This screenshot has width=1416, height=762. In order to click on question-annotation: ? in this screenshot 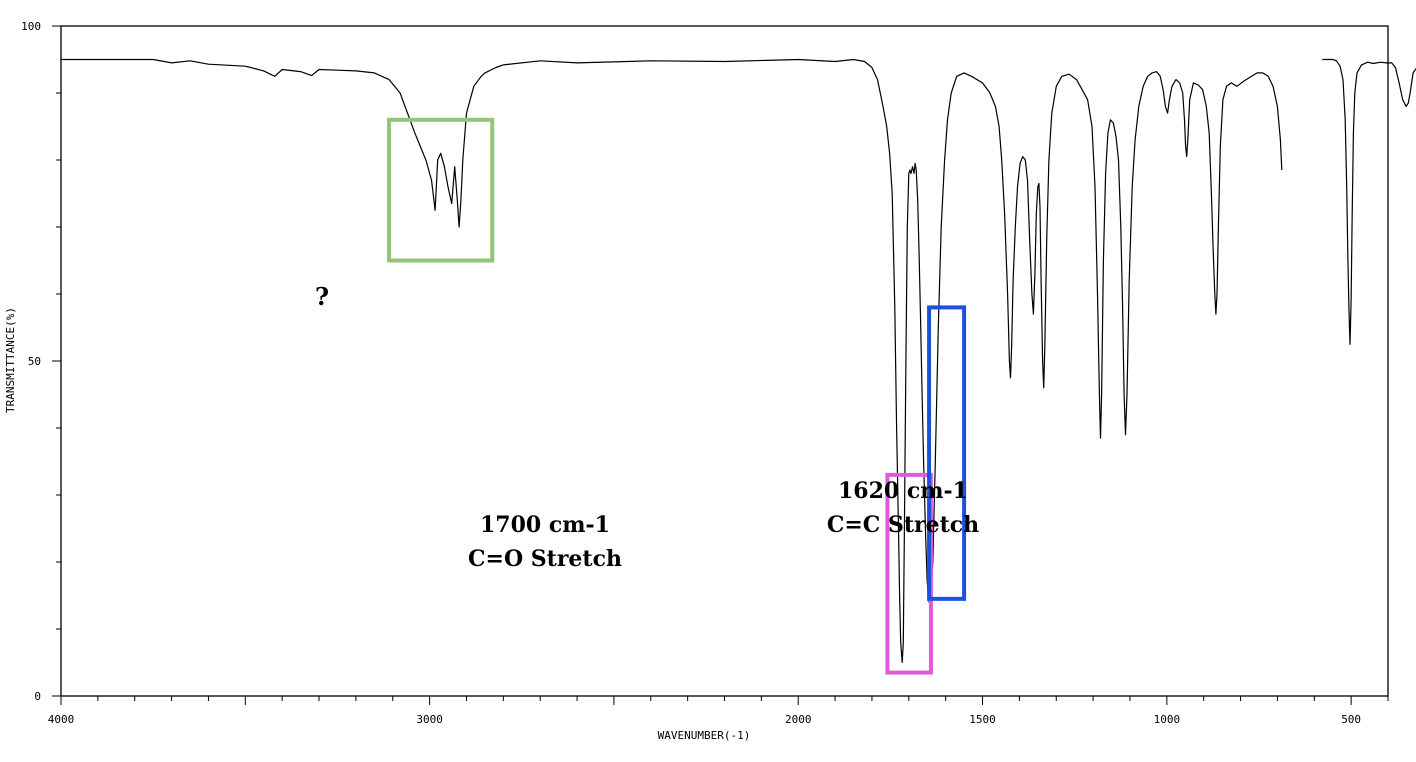, I will do `click(322, 296)`.